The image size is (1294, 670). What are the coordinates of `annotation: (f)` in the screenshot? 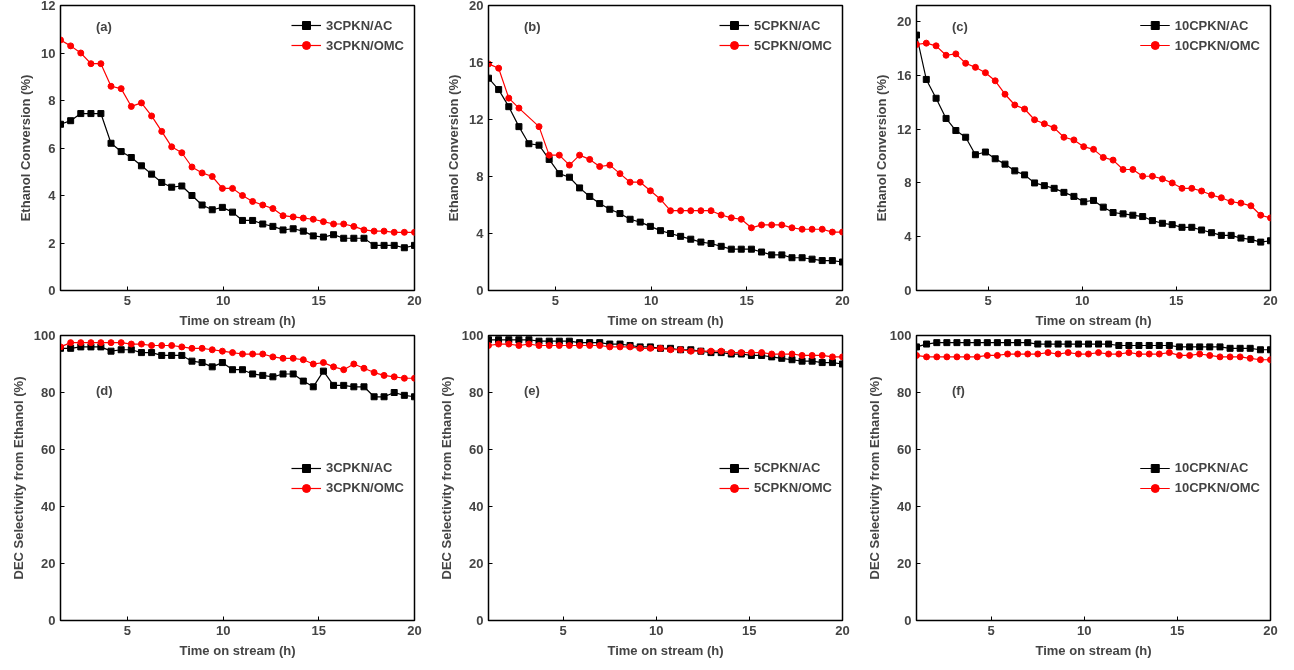 It's located at (958, 391).